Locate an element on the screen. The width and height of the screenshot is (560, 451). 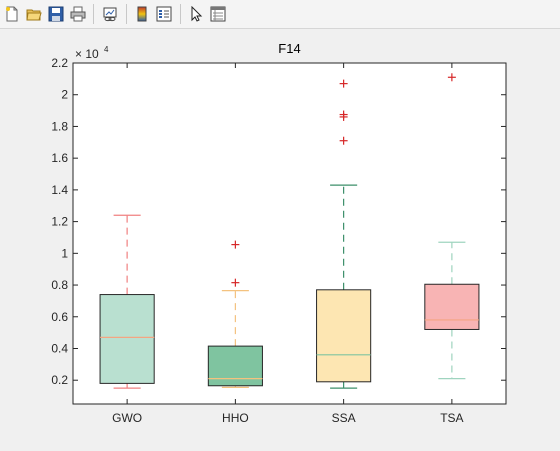
y-tick-label: 0.4 is located at coordinates (59, 348).